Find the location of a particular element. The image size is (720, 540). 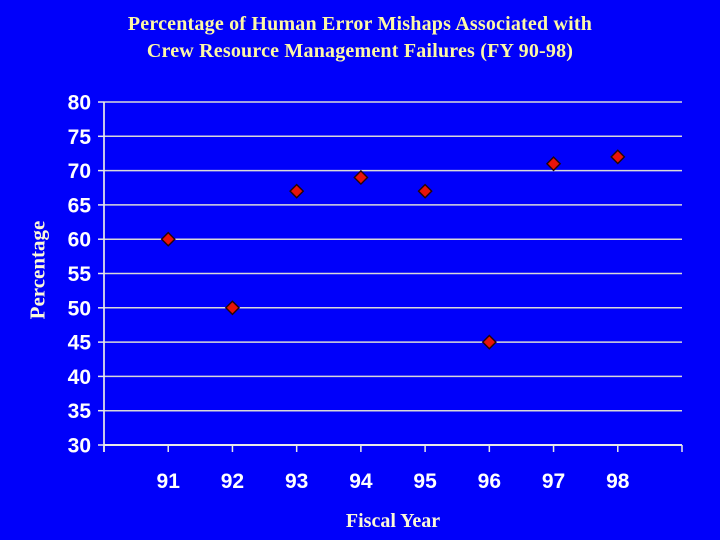

data-point-fy96 is located at coordinates (489, 342).